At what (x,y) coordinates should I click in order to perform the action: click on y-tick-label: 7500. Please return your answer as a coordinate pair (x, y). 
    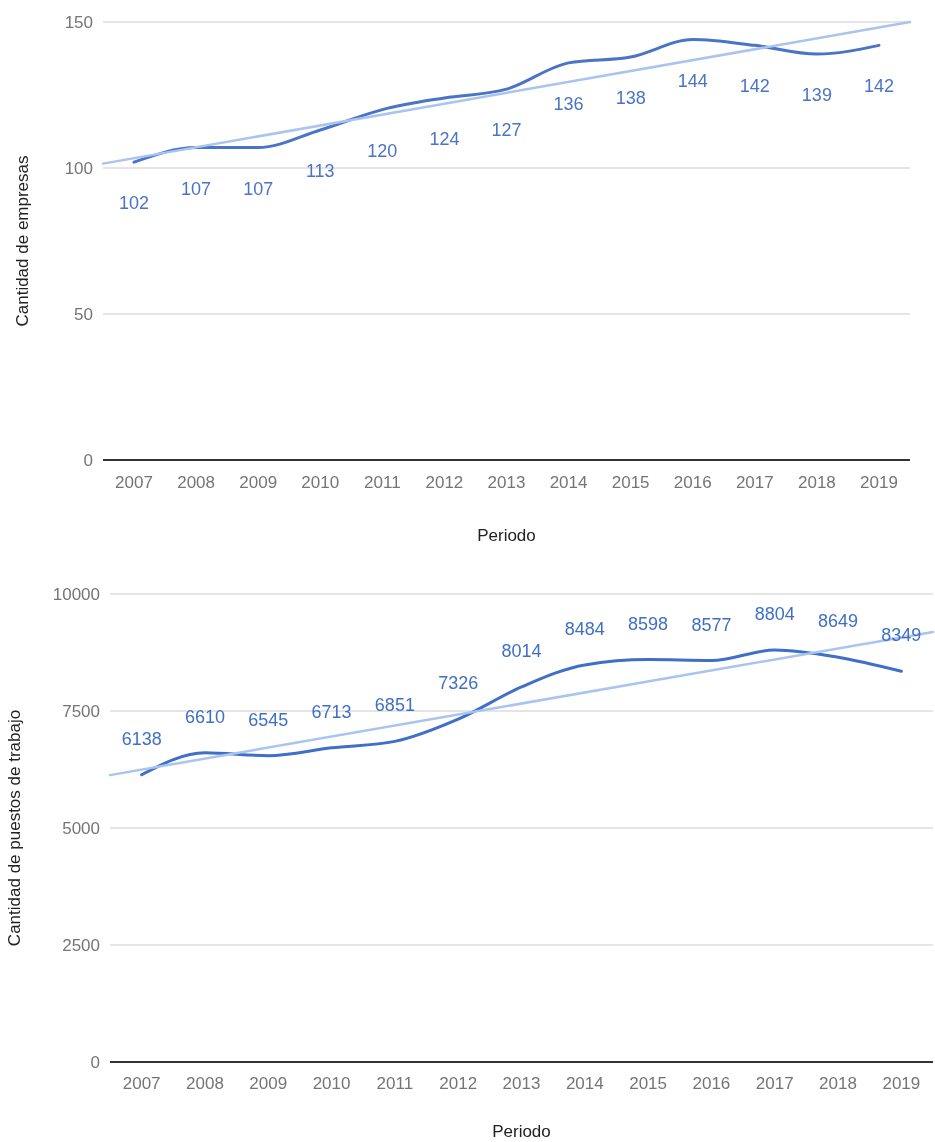
    Looking at the image, I should click on (81, 711).